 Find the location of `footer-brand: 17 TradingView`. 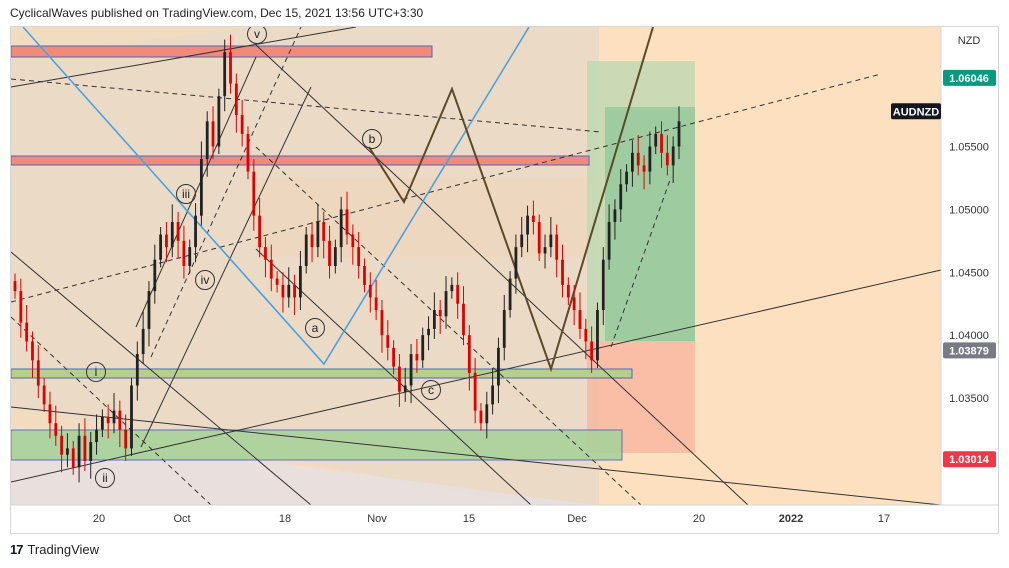

footer-brand: 17 TradingView is located at coordinates (54, 549).